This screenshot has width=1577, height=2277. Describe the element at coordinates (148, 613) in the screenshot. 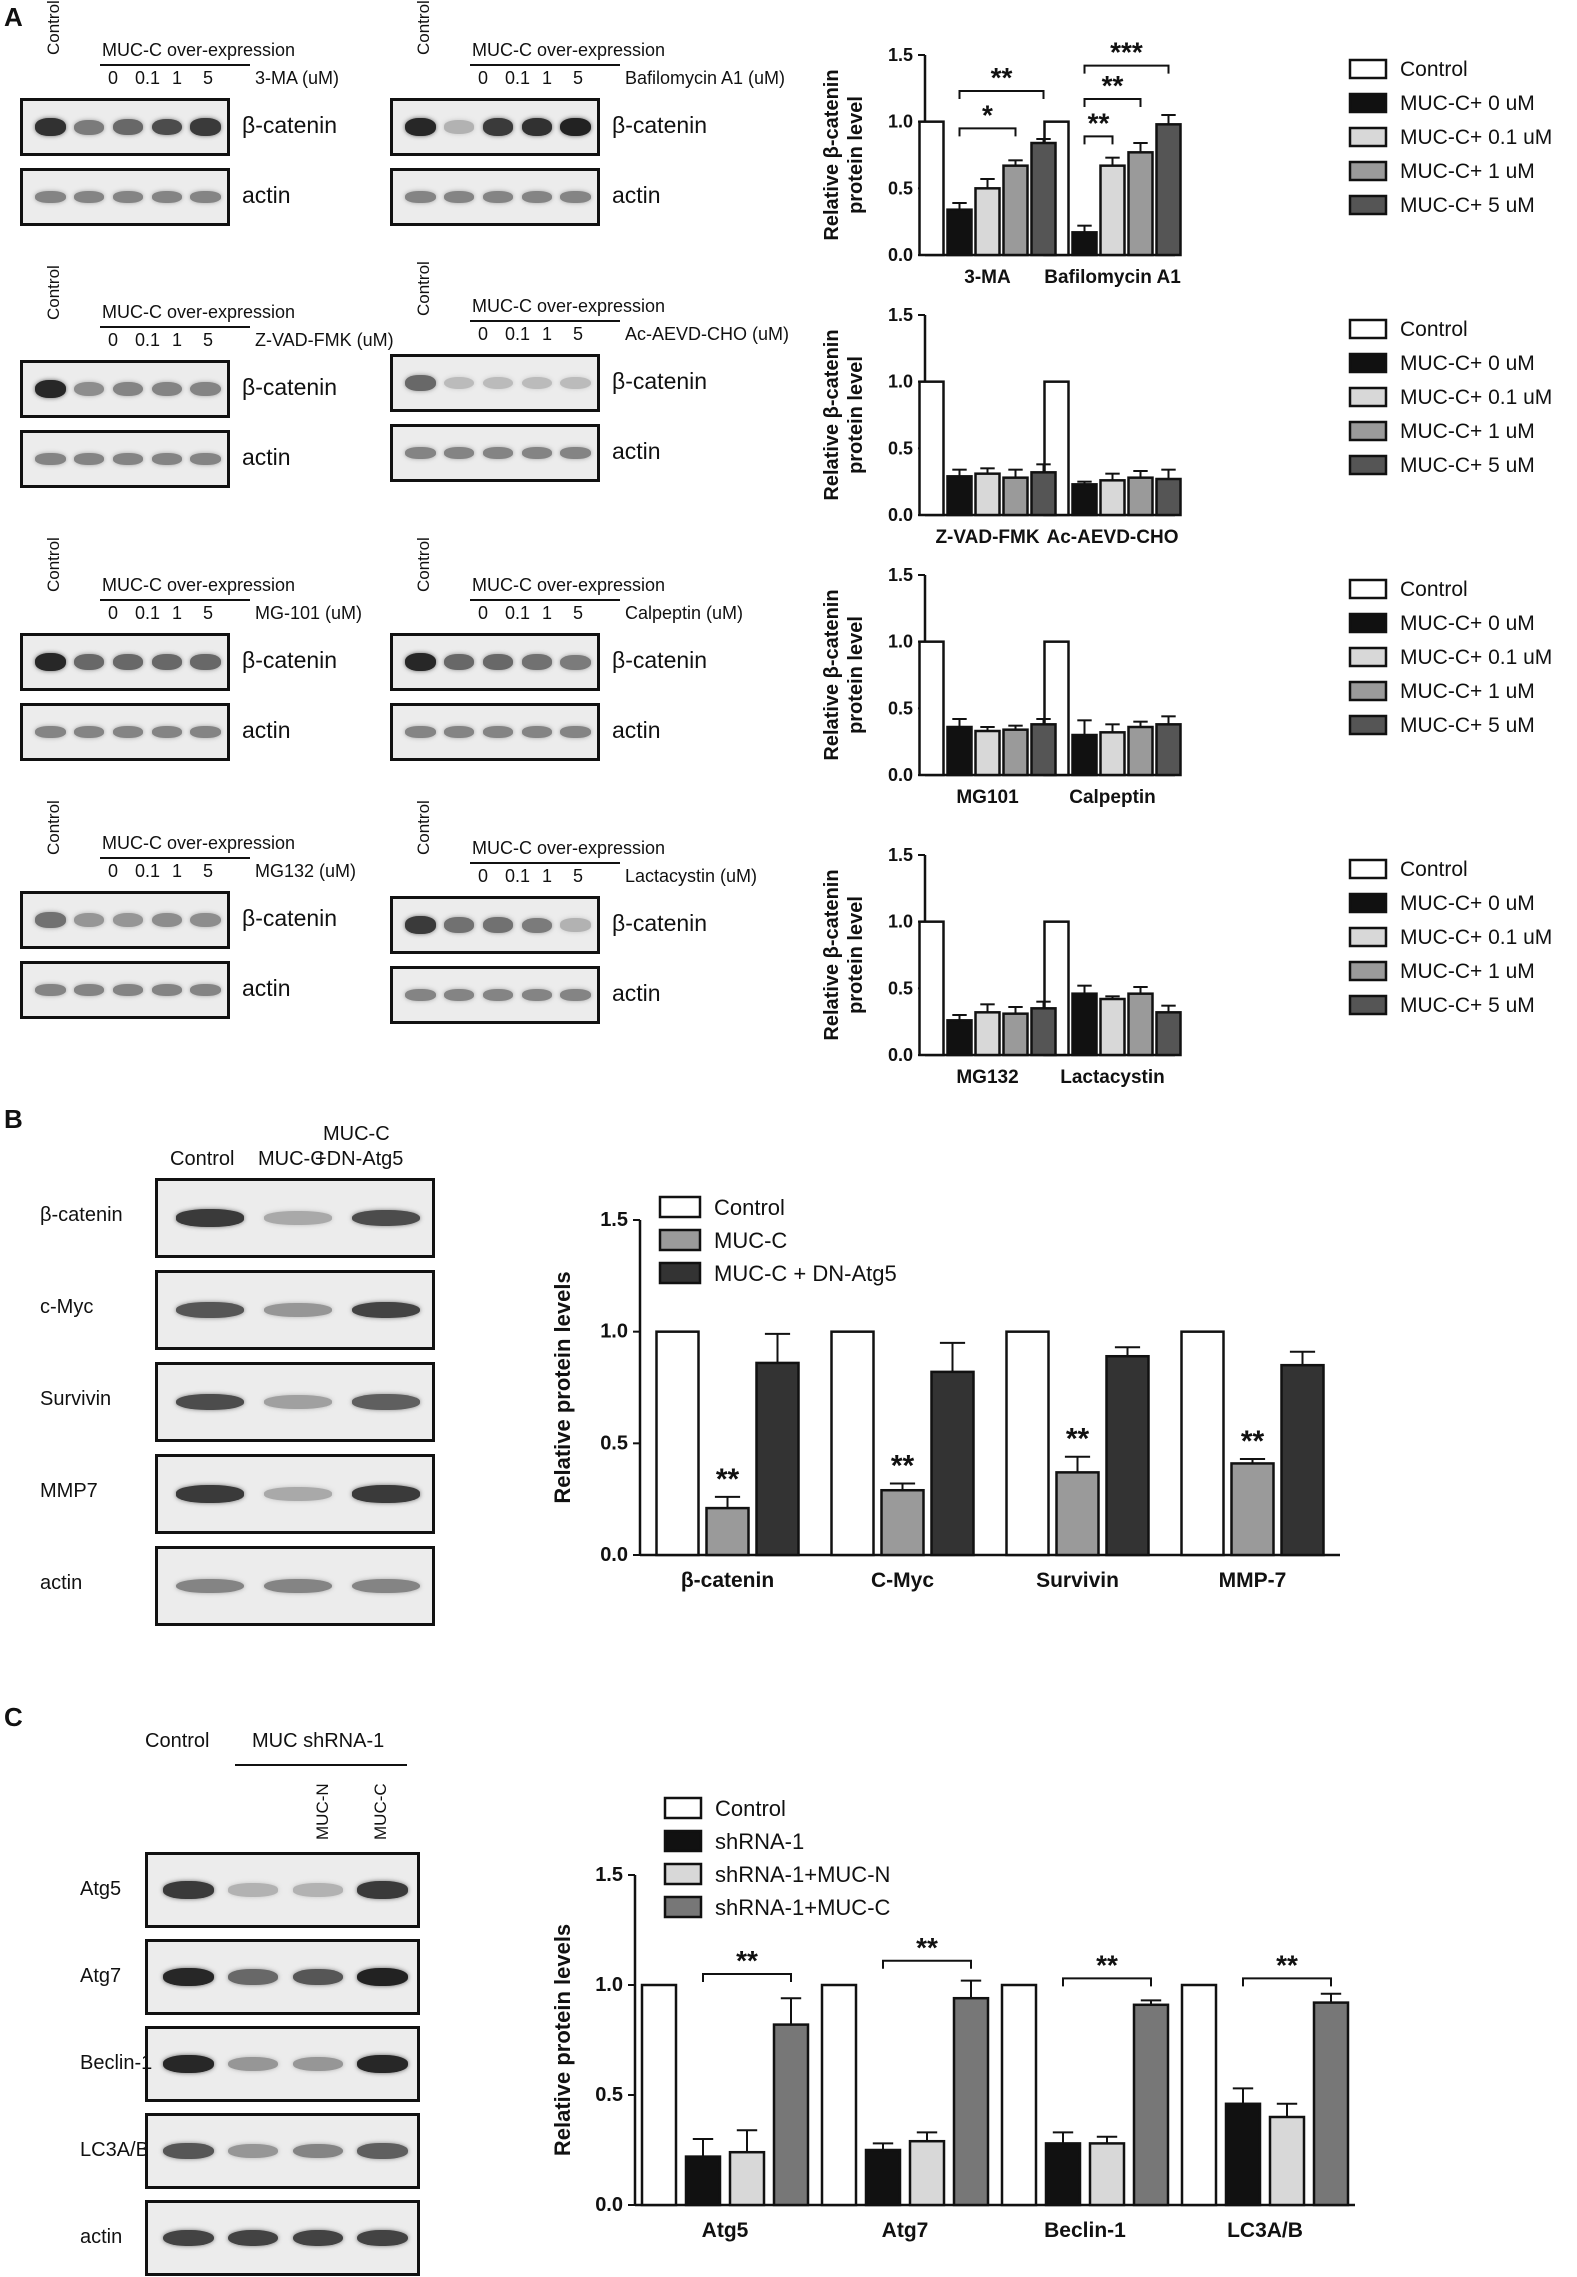

I see `blot-mg101-dose-1: 0.1` at that location.